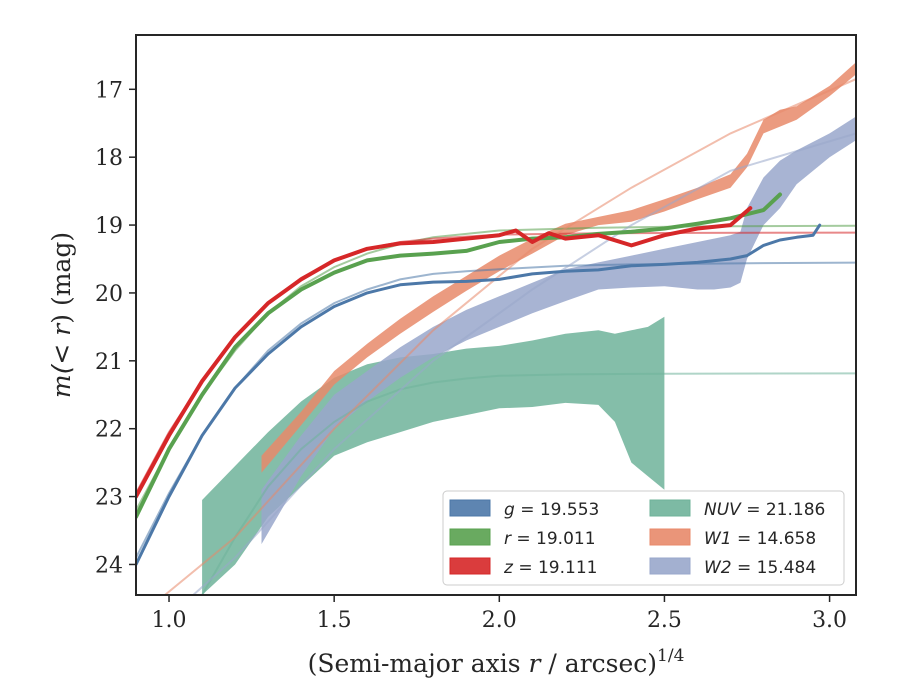  What do you see at coordinates (670, 537) in the screenshot?
I see `legend-swatch-w1` at bounding box center [670, 537].